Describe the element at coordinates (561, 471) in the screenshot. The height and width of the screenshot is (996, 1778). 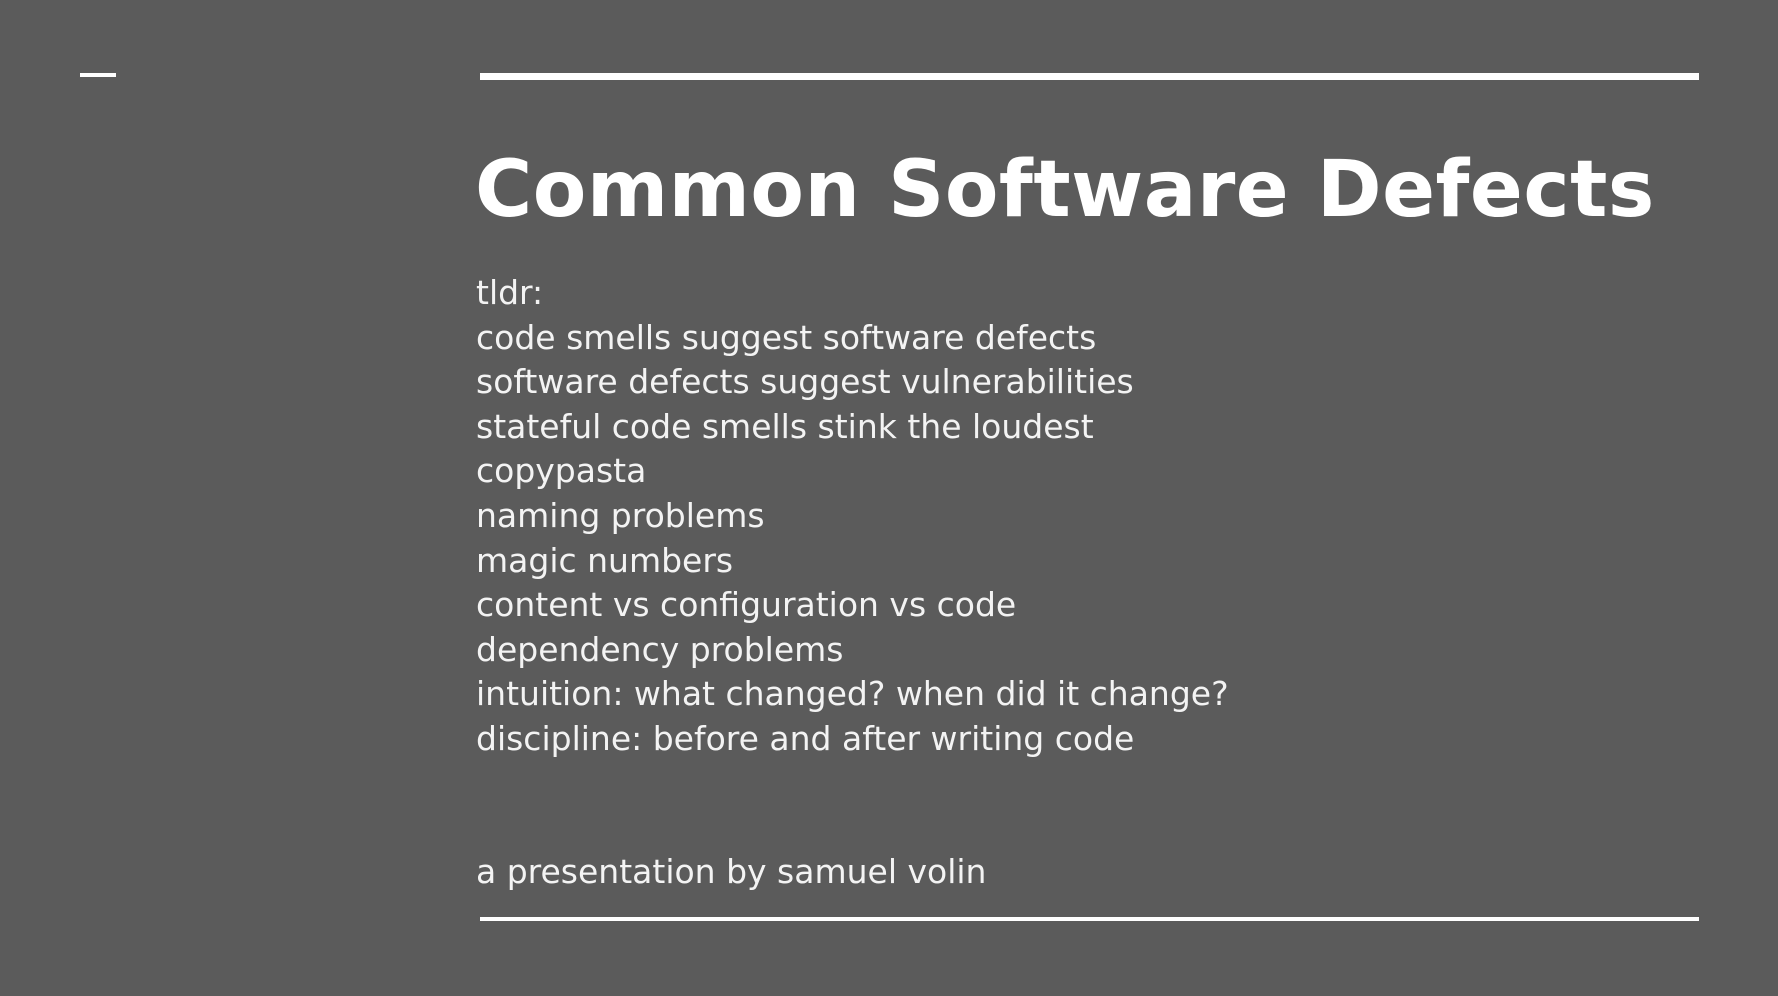
I see `body-line: copypasta` at that location.